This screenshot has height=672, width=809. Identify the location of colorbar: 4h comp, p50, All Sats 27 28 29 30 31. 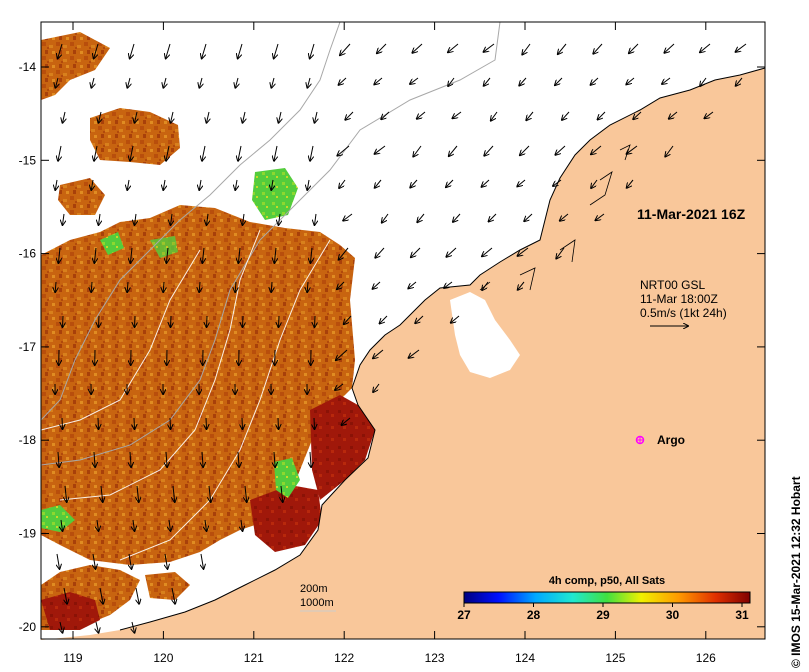
(604, 598).